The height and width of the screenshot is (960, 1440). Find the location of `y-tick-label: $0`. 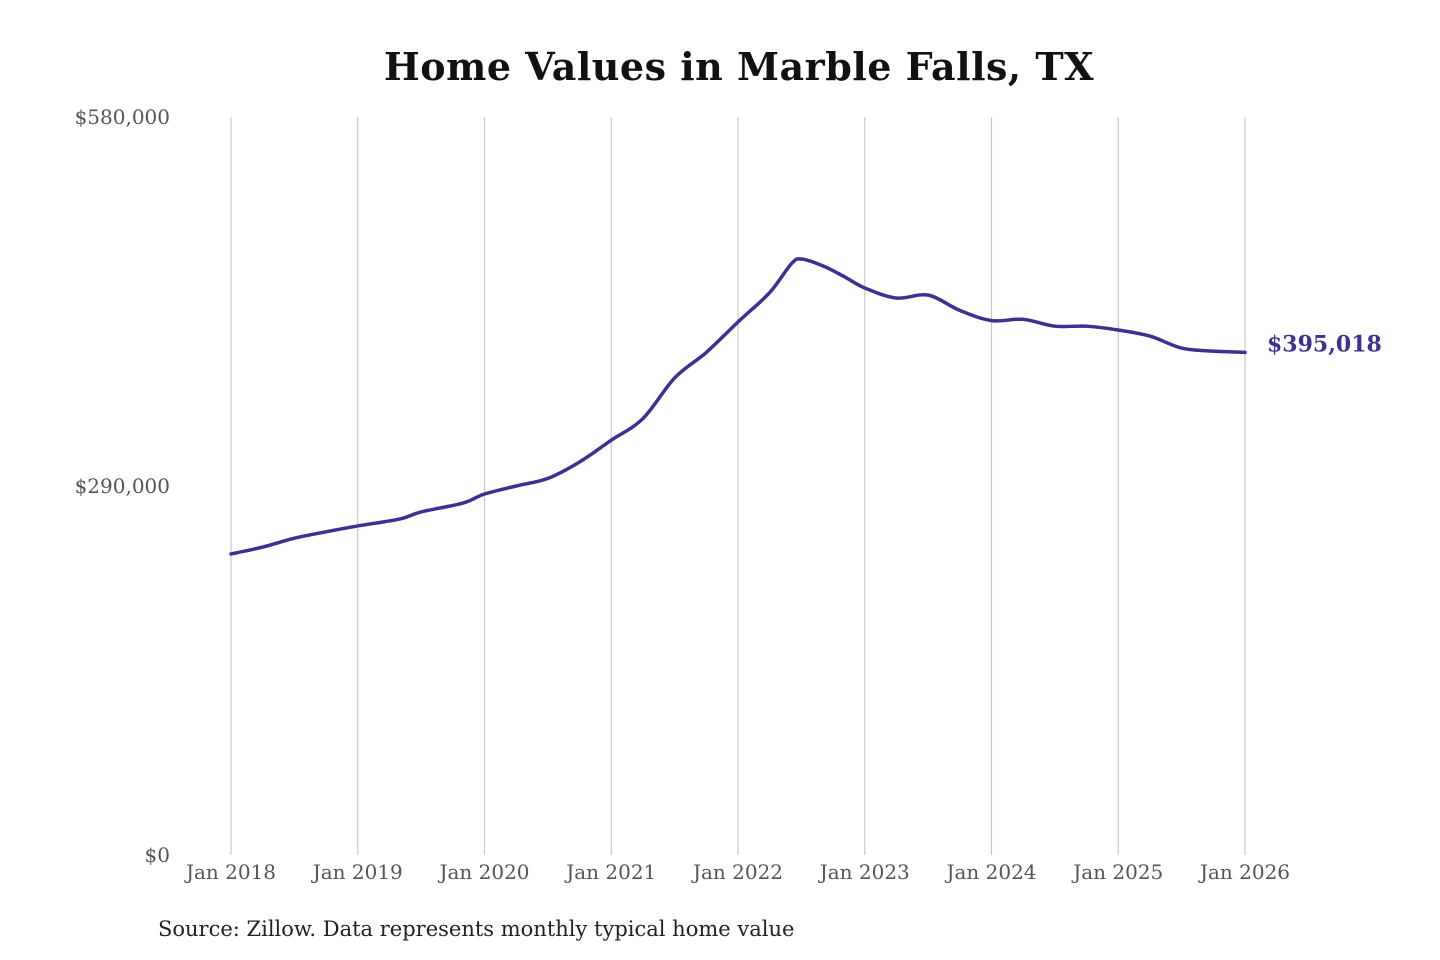

y-tick-label: $0 is located at coordinates (157, 855).